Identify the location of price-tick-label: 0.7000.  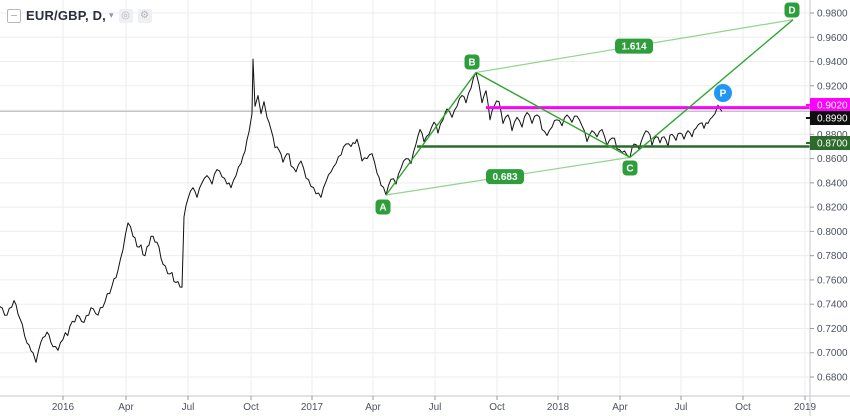
(832, 353).